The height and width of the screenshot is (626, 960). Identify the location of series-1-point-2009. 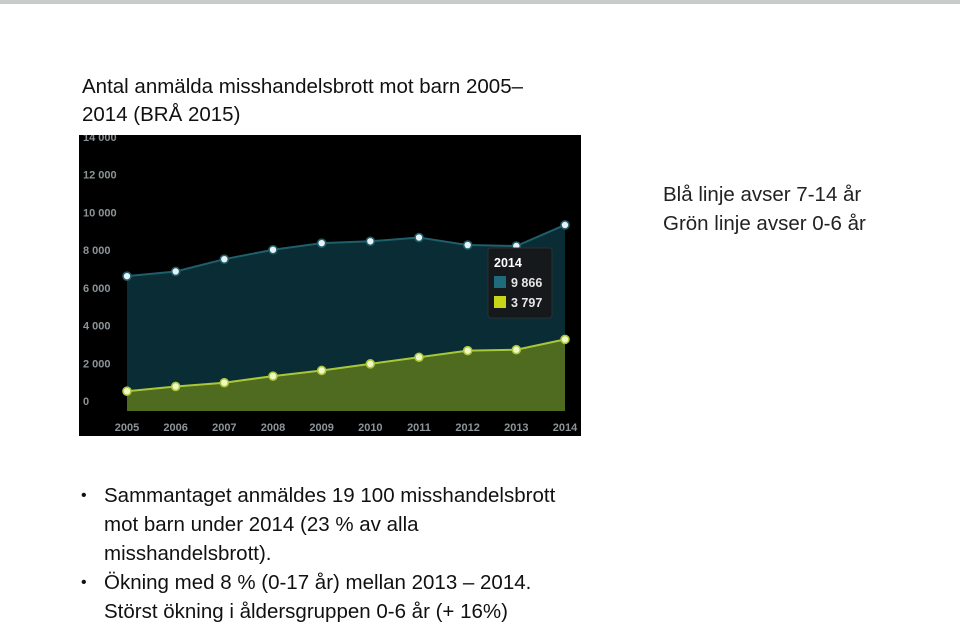
(321, 243).